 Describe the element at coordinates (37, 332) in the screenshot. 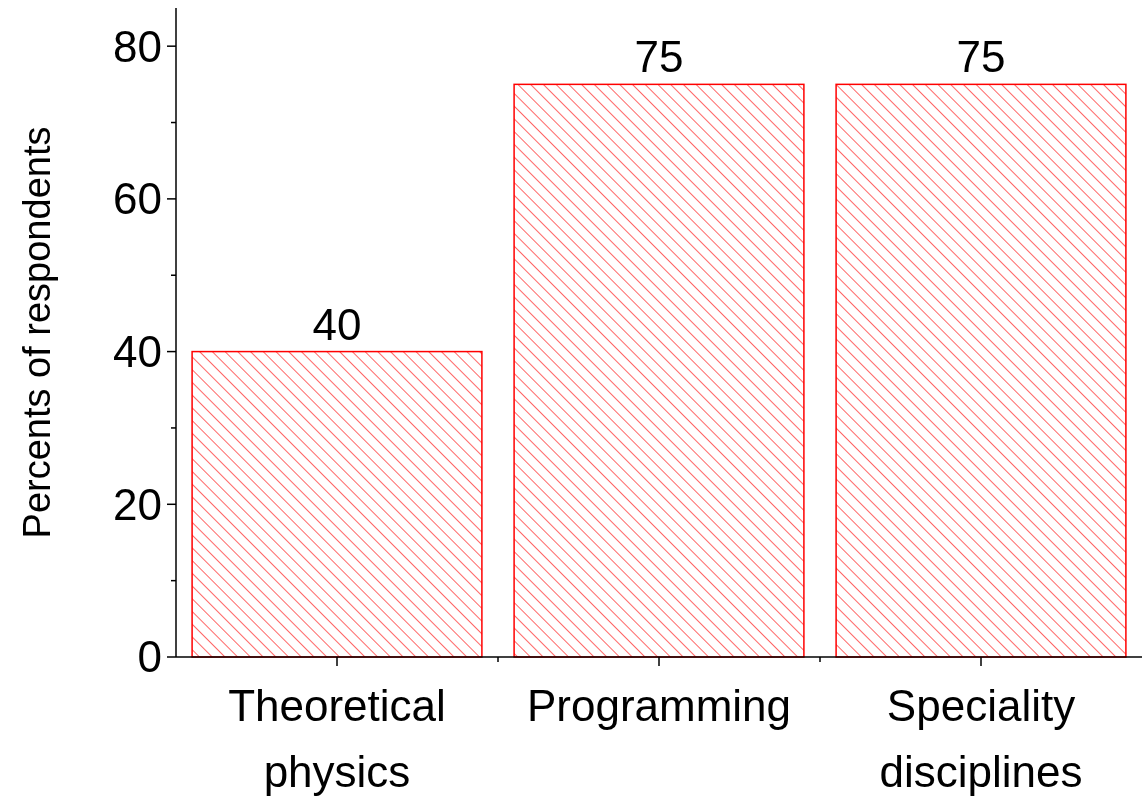

I see `y-axis-title: Percents of respondents` at that location.